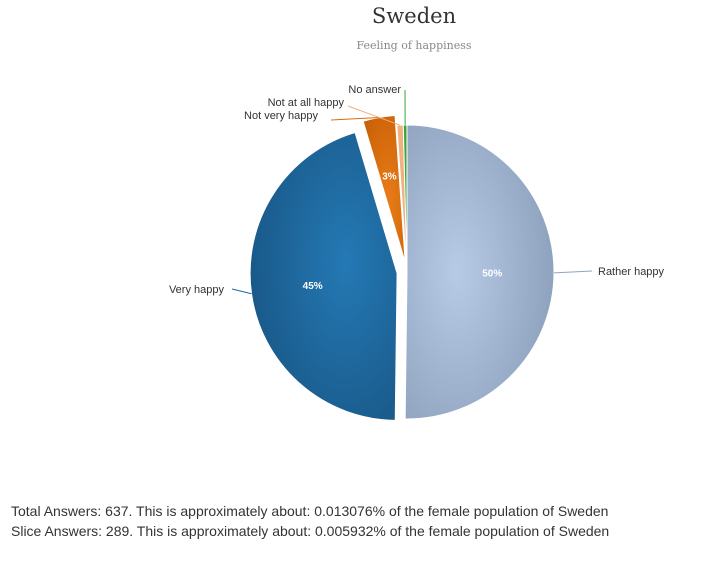  What do you see at coordinates (197, 290) in the screenshot?
I see `category-label-very-happy: Very happy` at bounding box center [197, 290].